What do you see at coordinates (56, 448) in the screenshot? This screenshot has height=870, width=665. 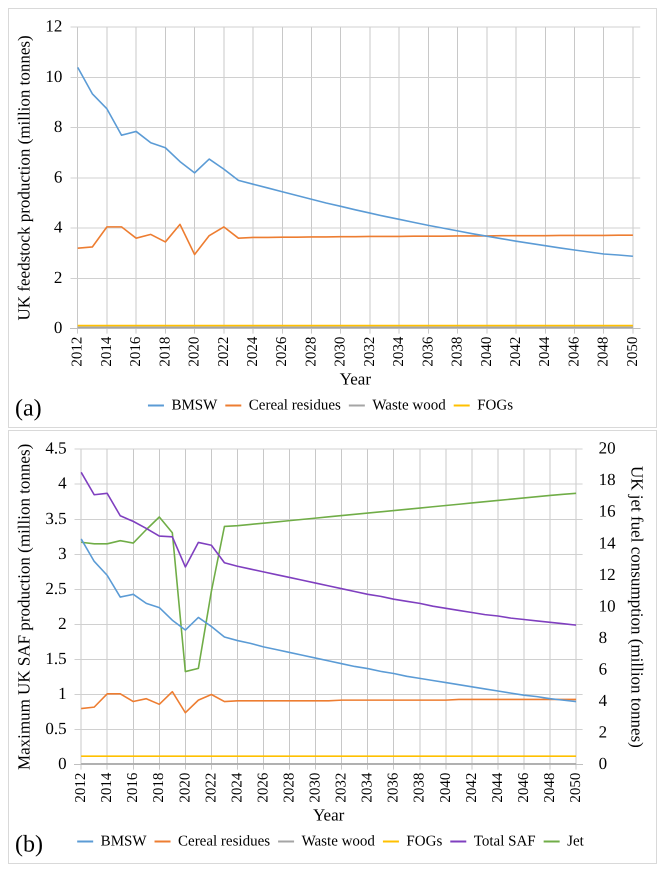 I see `y-tick-label: 4.5` at bounding box center [56, 448].